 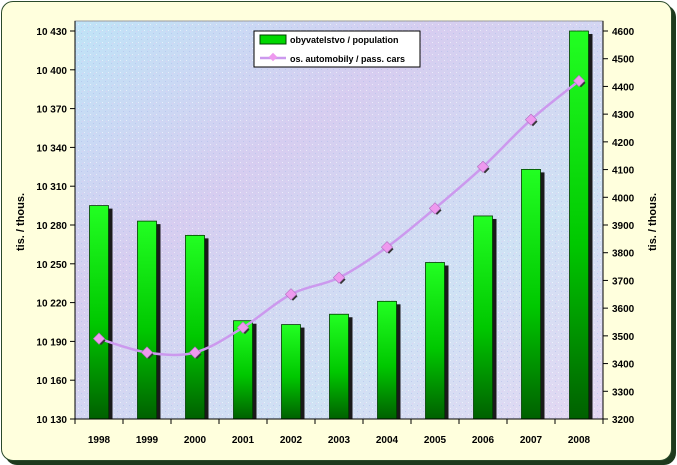 What do you see at coordinates (51, 420) in the screenshot?
I see `y-left-tick-label: 10 130` at bounding box center [51, 420].